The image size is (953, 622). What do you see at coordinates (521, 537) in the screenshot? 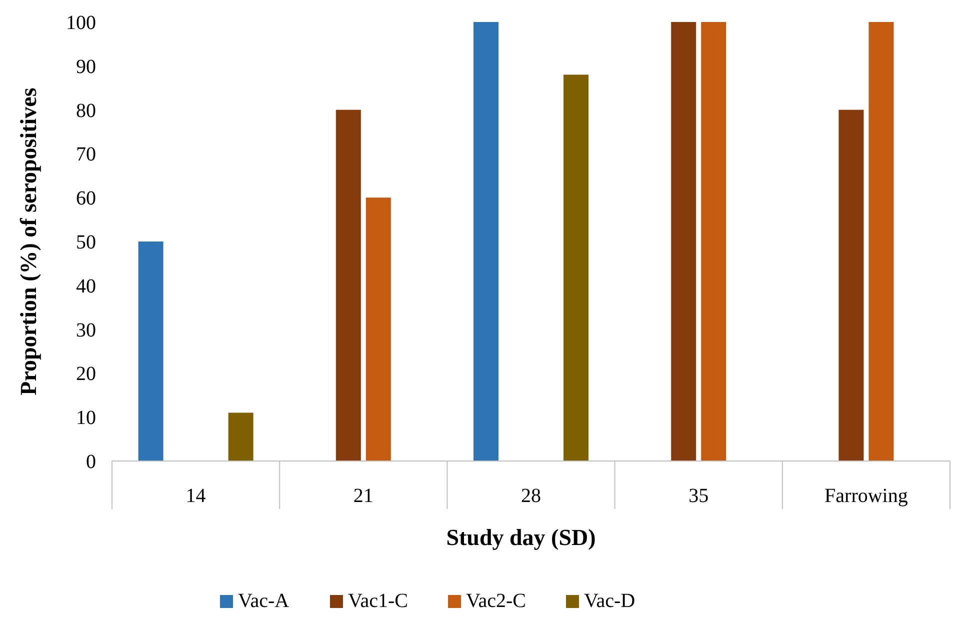
I see `x-axis-title: Study day (SD)` at bounding box center [521, 537].